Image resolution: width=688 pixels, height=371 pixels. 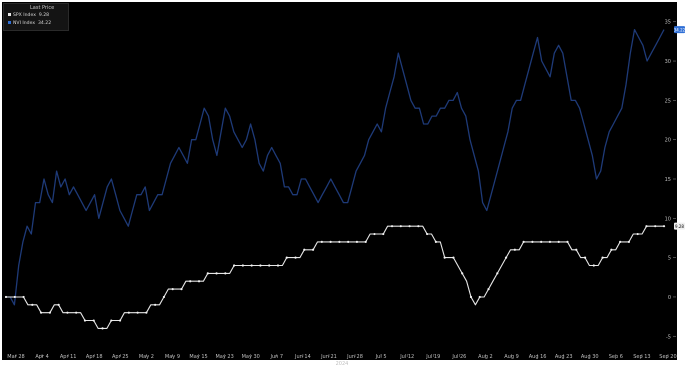 What do you see at coordinates (172, 357) in the screenshot?
I see `x-tick-label: May 9` at bounding box center [172, 357].